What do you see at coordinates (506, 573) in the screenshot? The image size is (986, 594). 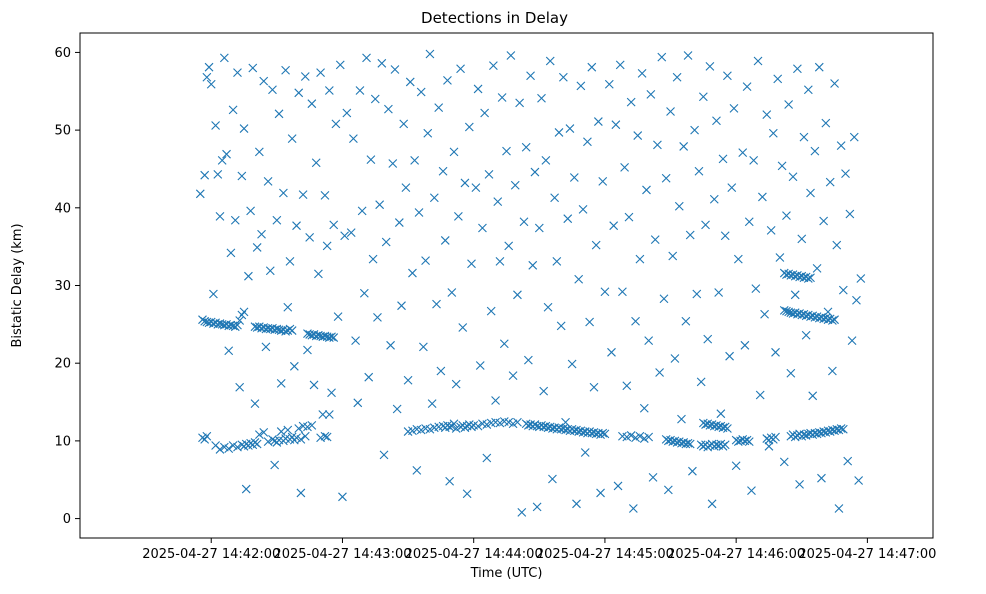 I see `x-axis-label: Time (UTC)` at bounding box center [506, 573].